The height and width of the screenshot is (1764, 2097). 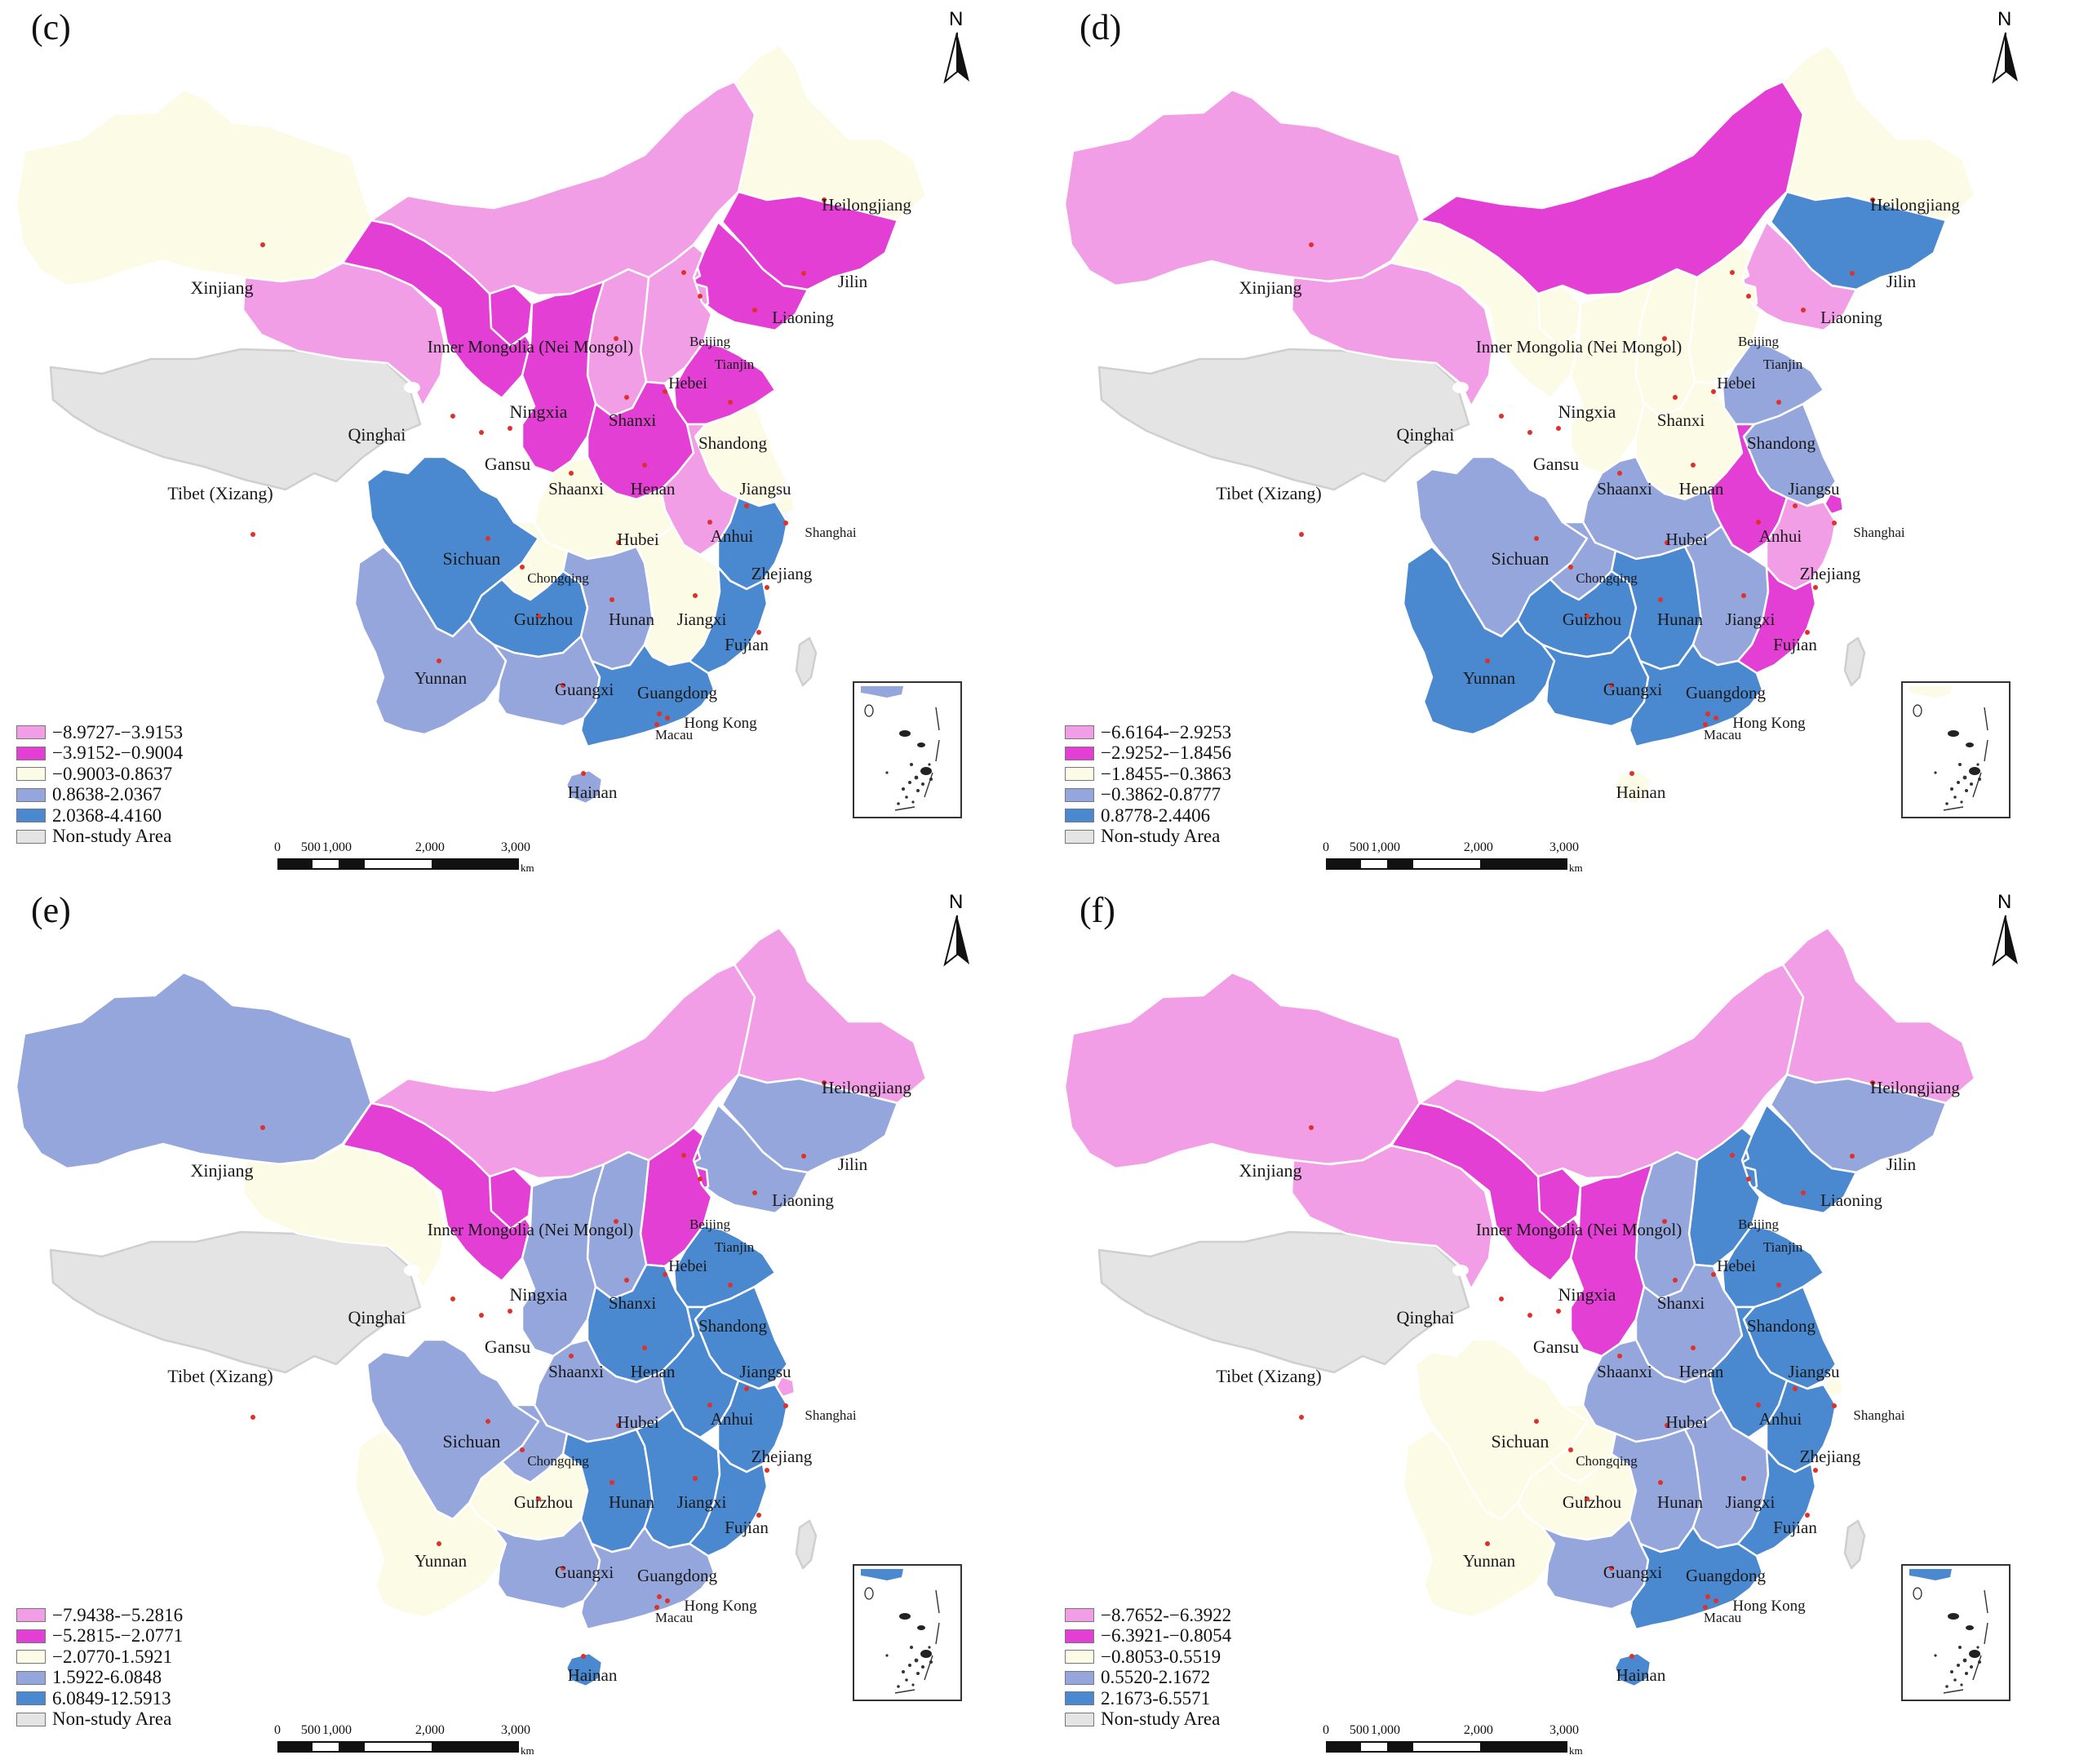 What do you see at coordinates (1915, 1087) in the screenshot?
I see `label-heilongjiang: Heilongjiang` at bounding box center [1915, 1087].